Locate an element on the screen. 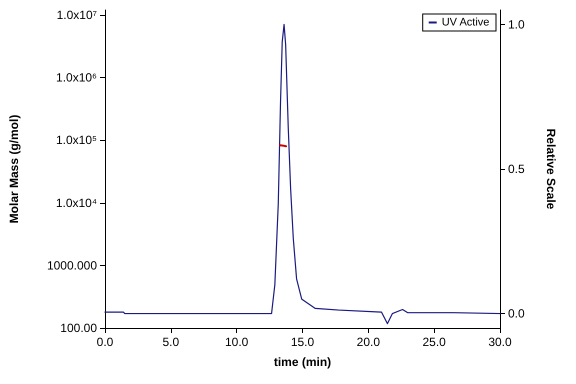 The width and height of the screenshot is (576, 384). y-tick-label: 1.0x10⁷ is located at coordinates (76, 15).